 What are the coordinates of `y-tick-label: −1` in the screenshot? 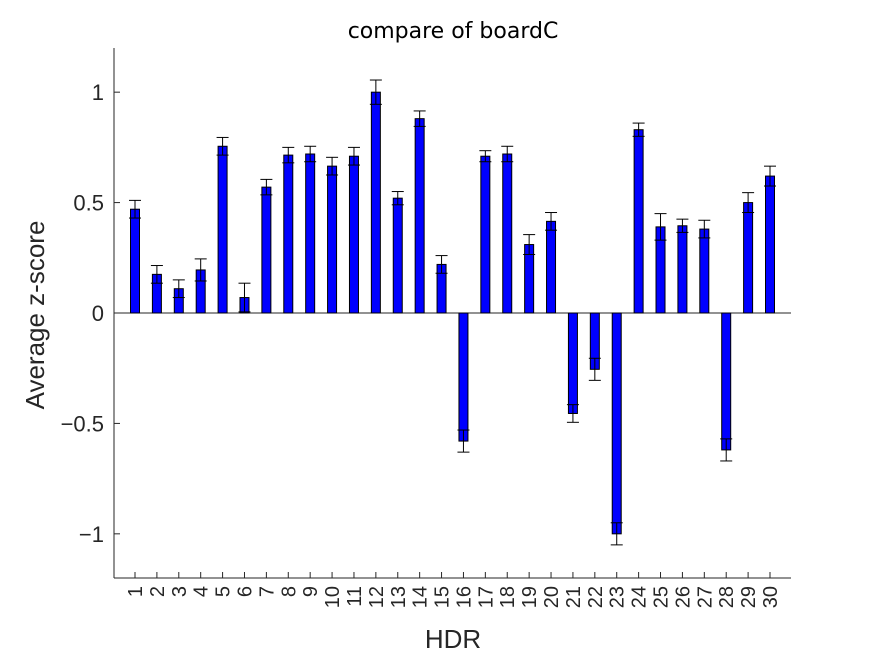 It's located at (91, 534).